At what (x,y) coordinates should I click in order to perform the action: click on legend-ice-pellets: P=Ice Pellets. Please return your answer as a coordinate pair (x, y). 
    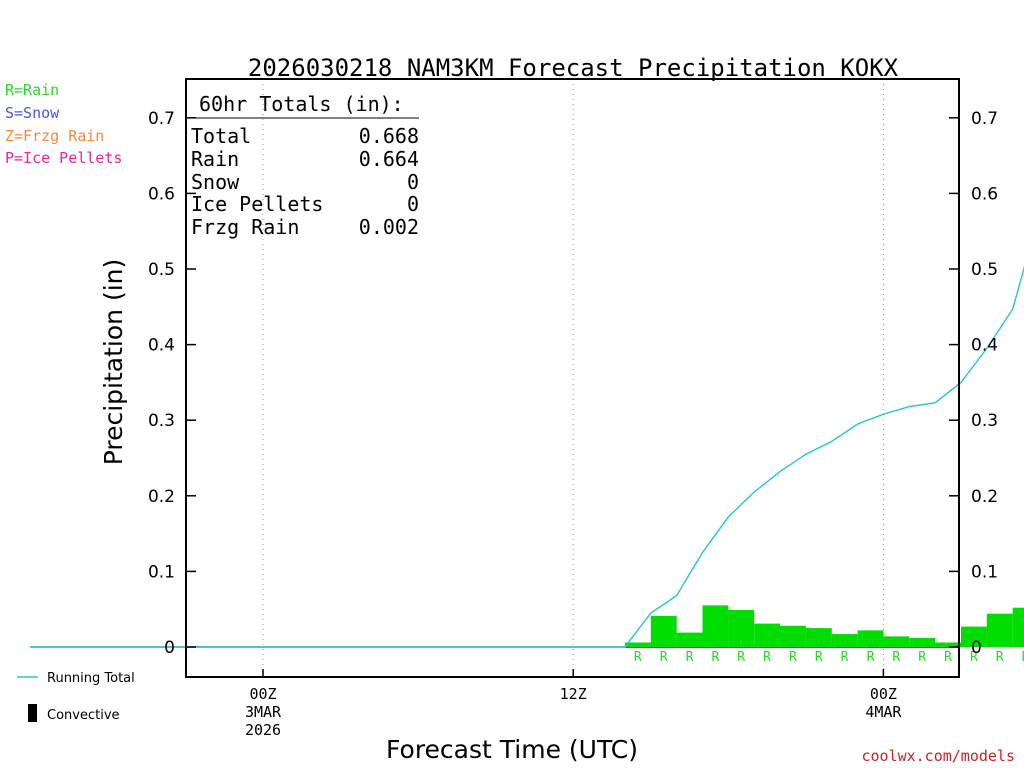
    Looking at the image, I should click on (63, 158).